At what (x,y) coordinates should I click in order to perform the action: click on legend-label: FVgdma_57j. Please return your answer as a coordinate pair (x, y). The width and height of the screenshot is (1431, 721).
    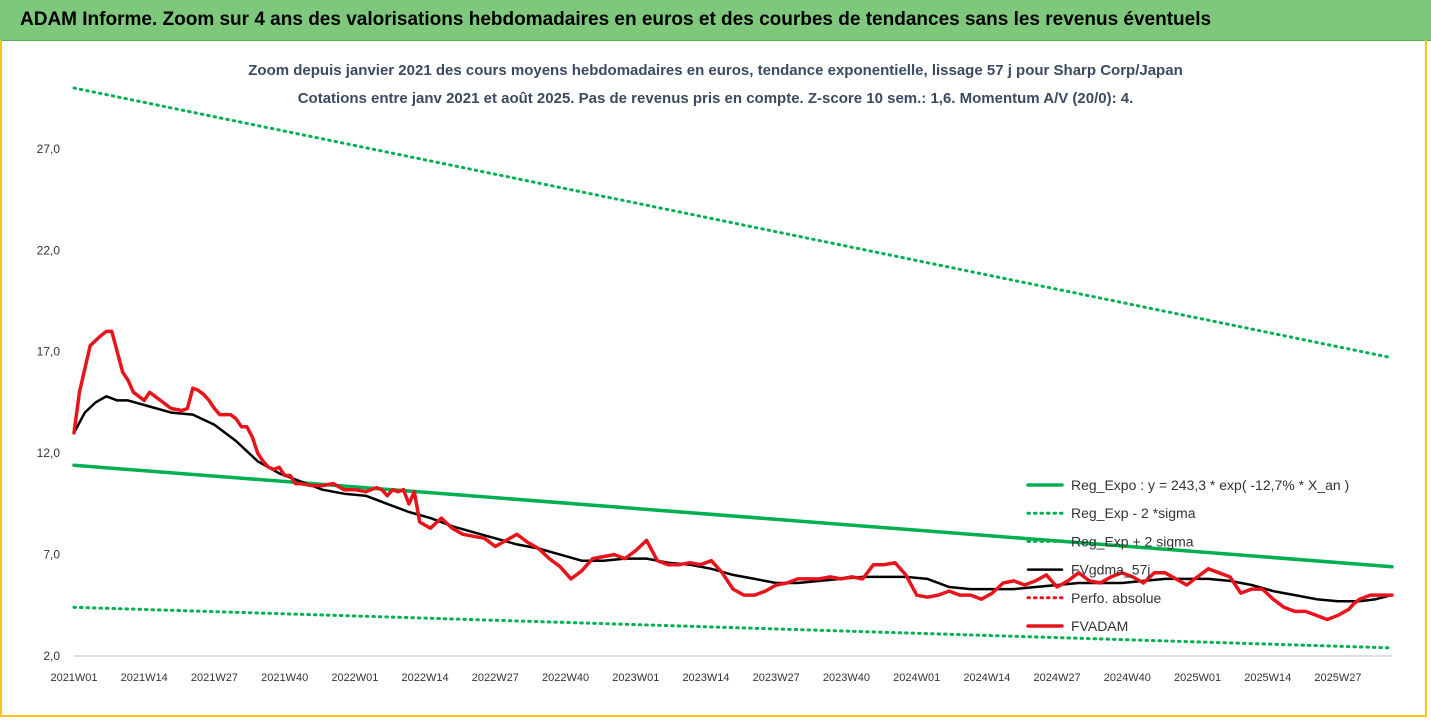
    Looking at the image, I should click on (1110, 570).